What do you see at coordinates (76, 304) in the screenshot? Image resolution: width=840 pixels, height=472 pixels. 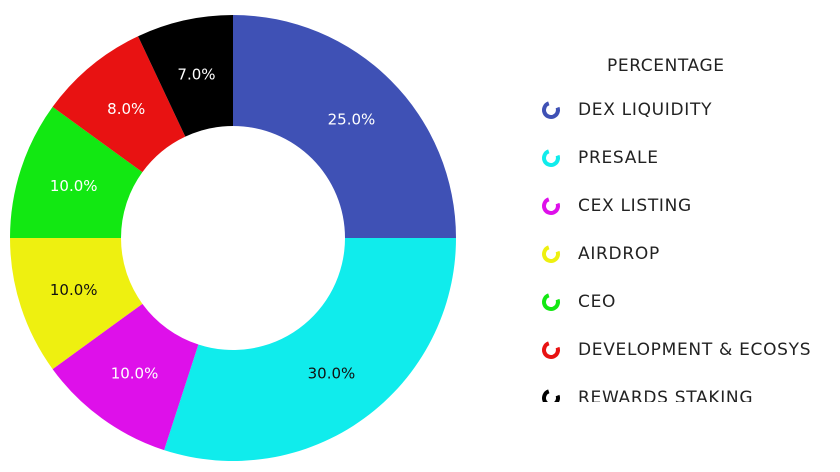 I see `slice-airdrop` at bounding box center [76, 304].